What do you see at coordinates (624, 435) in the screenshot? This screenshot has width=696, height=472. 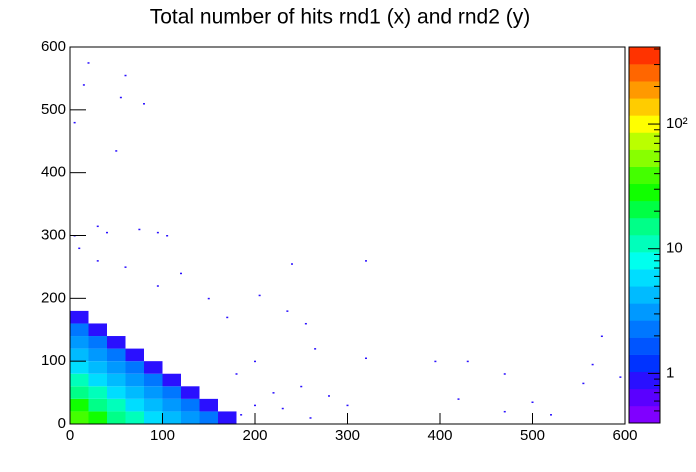 I see `x-tick-label: 600` at bounding box center [624, 435].